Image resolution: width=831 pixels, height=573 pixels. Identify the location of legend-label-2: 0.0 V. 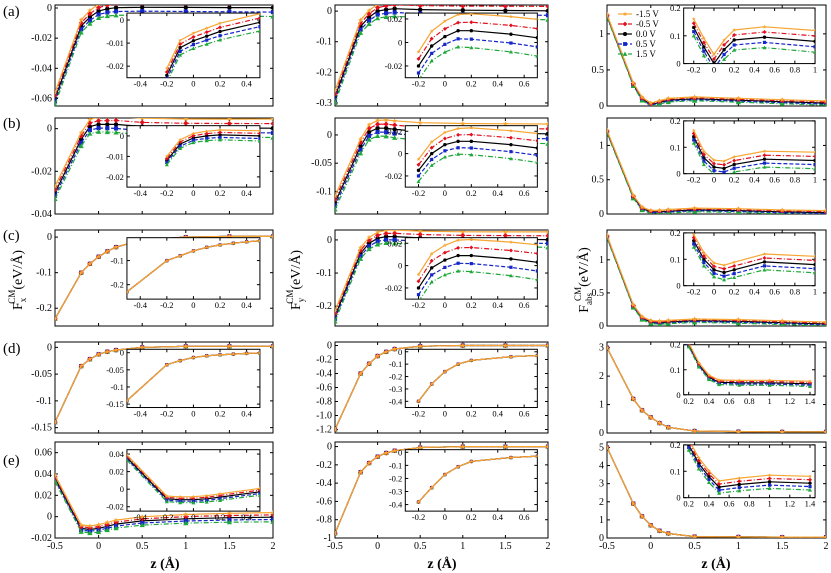
(646, 34).